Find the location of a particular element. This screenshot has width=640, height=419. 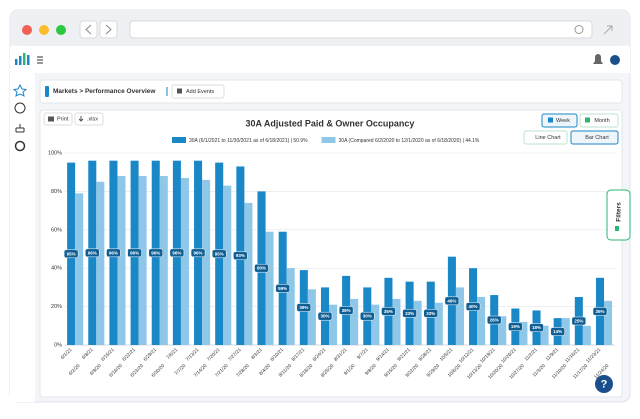

value-label: 40% is located at coordinates (473, 306).